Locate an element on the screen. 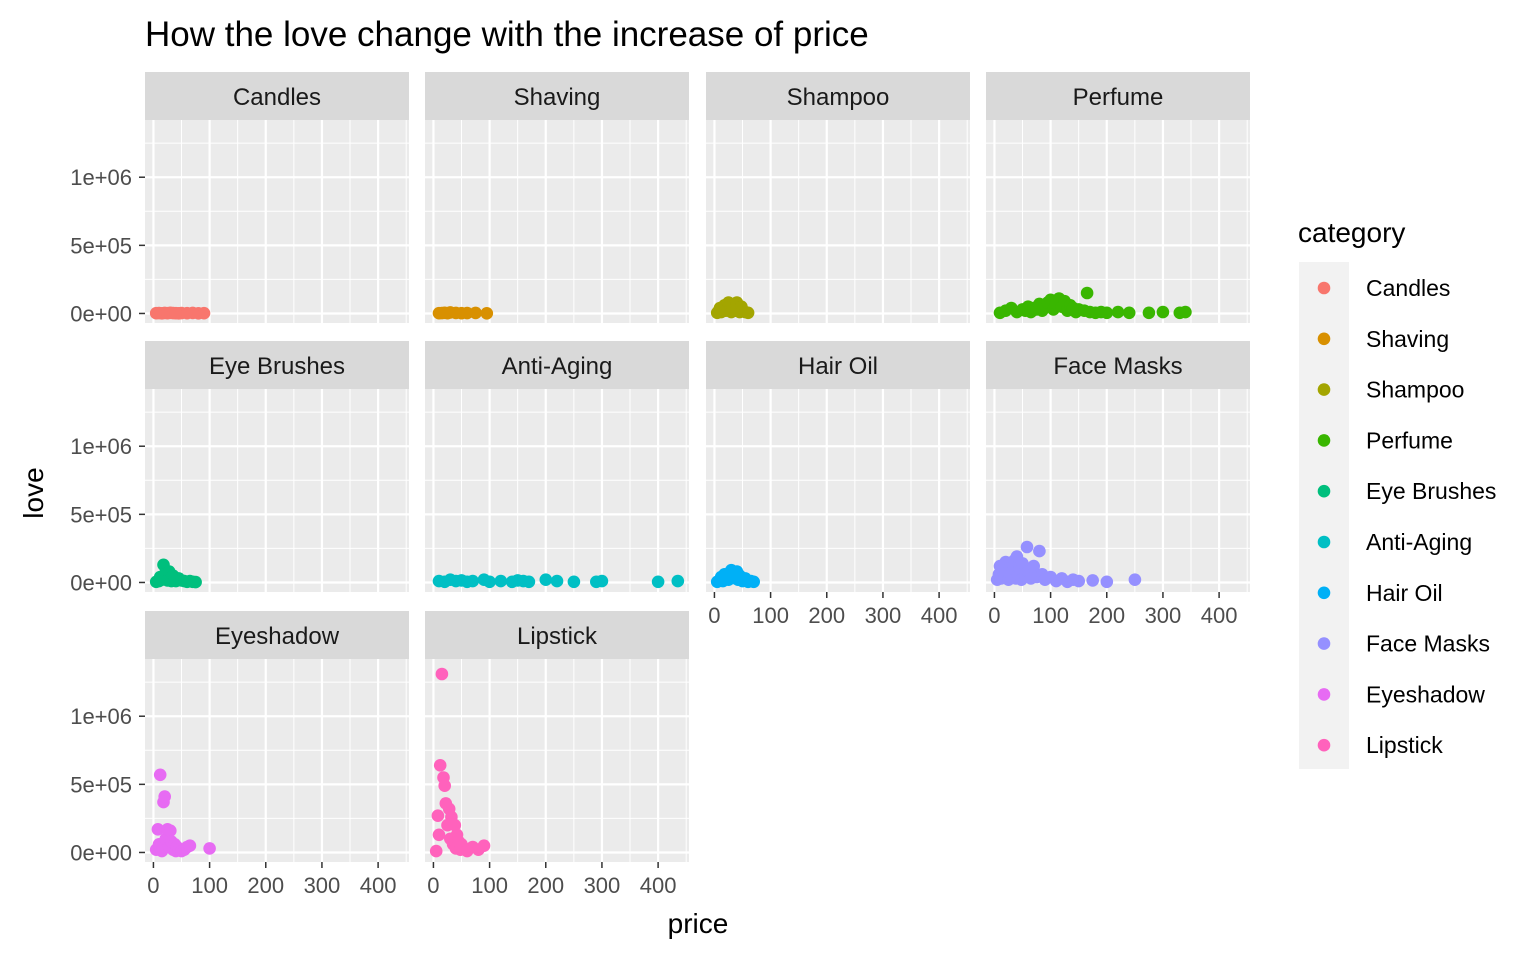 This screenshot has height=956, width=1536. facet-strip-label: Perfume is located at coordinates (1118, 97).